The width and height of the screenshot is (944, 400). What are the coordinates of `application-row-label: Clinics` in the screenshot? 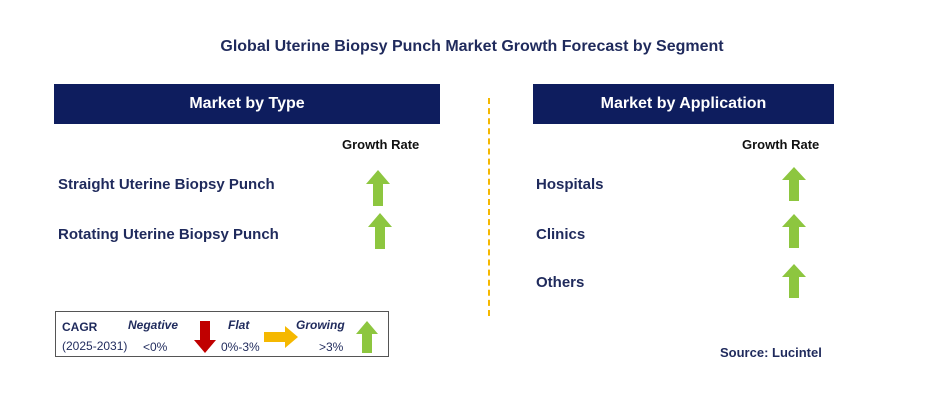 It's located at (561, 234).